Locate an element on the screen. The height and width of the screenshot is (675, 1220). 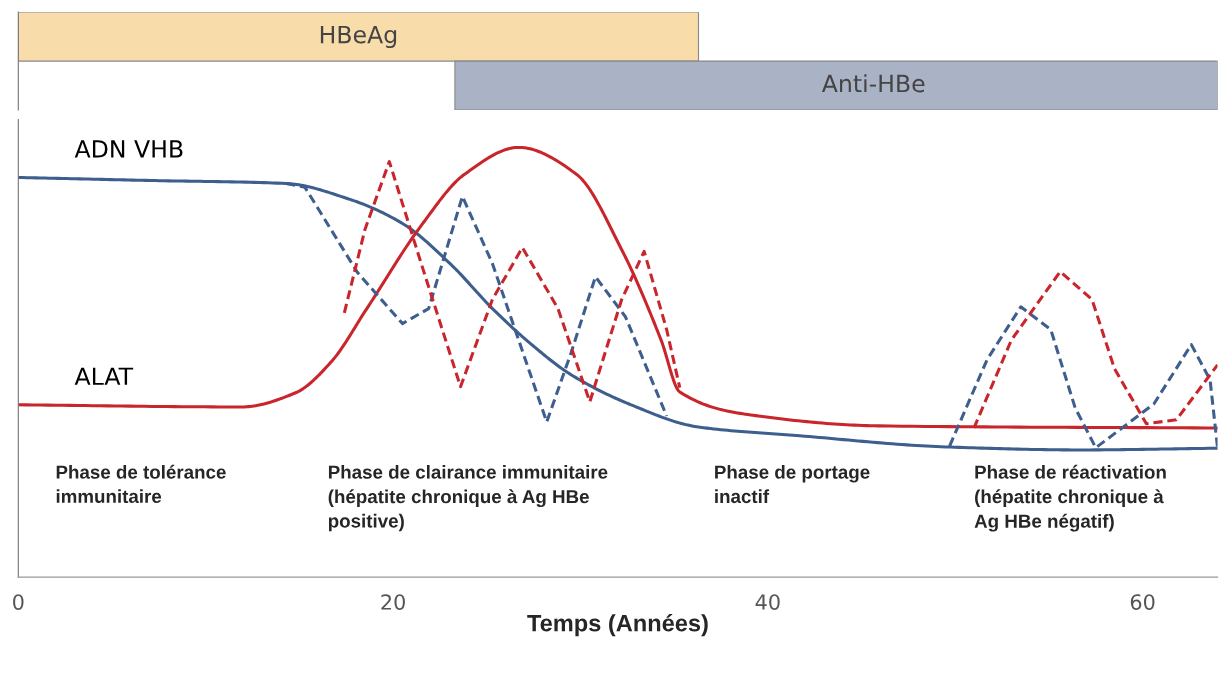
annotation: Phase de réactivation (hépatite chronique à Ag HBe négatif) is located at coordinates (1070, 498).